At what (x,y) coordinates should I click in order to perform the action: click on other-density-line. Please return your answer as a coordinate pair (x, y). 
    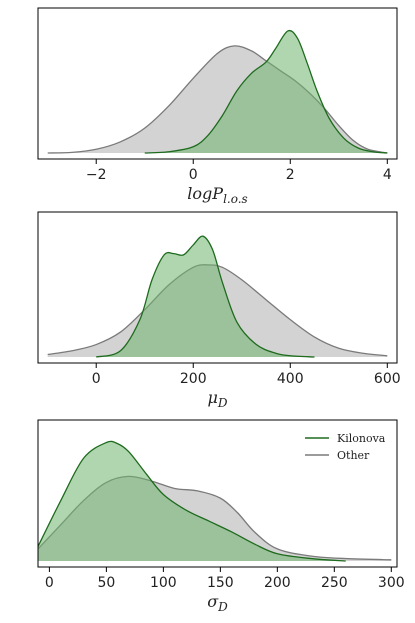
    Looking at the image, I should click on (217, 99).